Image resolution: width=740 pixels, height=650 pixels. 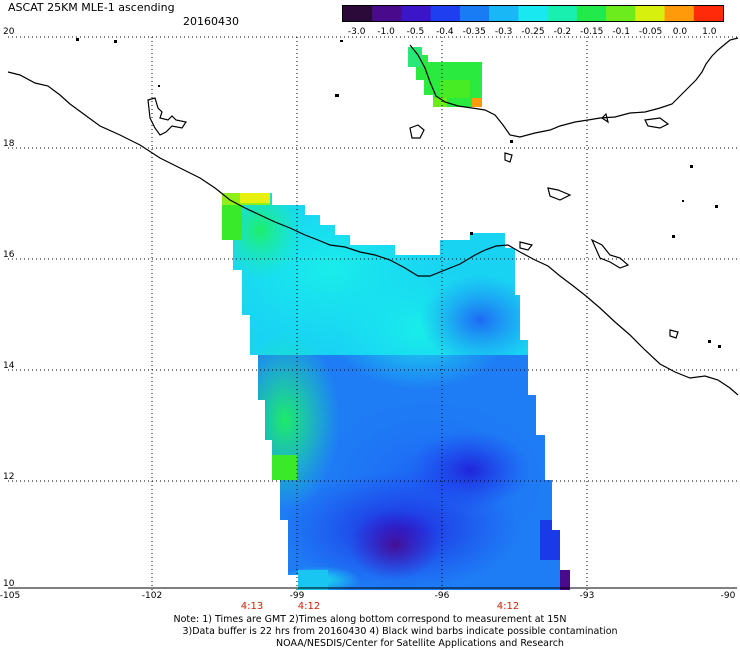 I want to click on plot-date: 20160430, so click(x=211, y=21).